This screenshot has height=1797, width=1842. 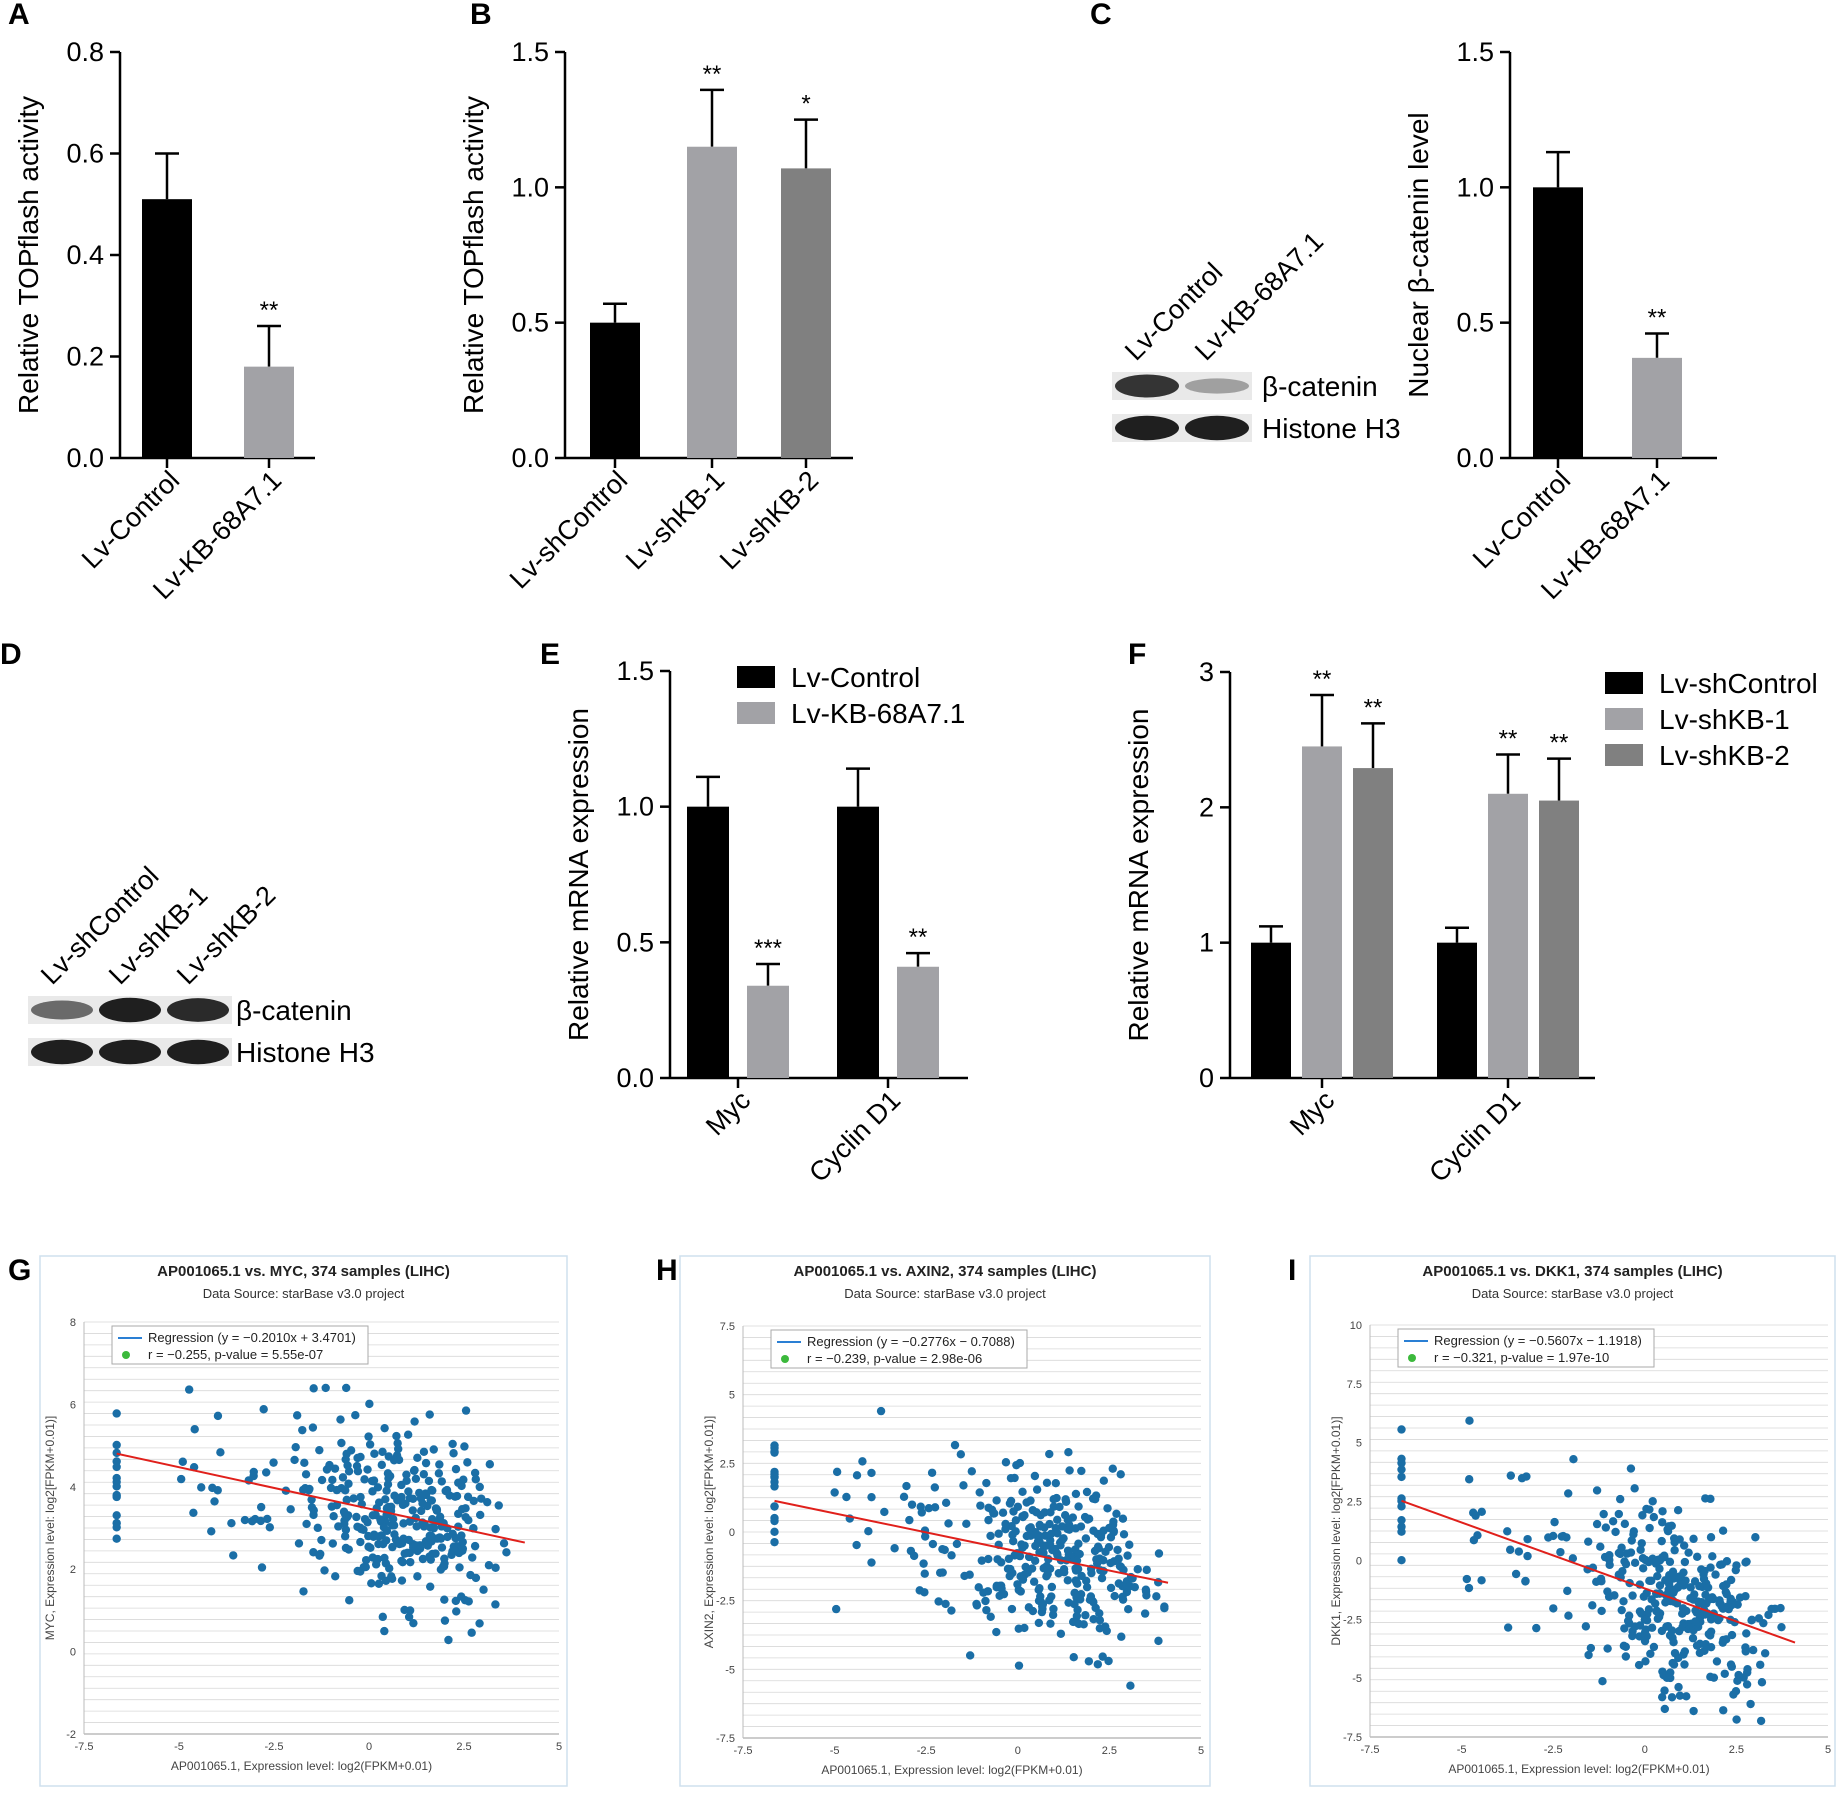 What do you see at coordinates (305, 1052) in the screenshot?
I see `blot-band-label-histone-h3: Histone H3` at bounding box center [305, 1052].